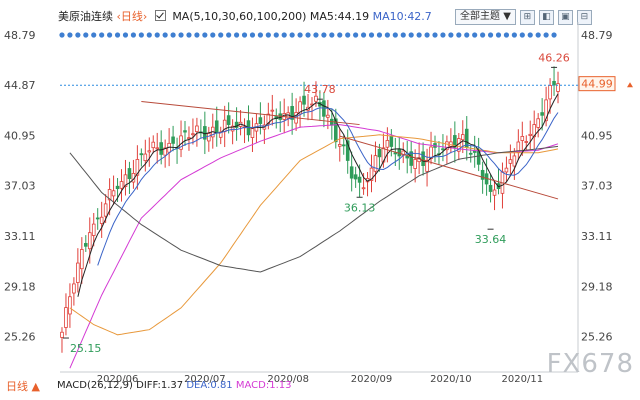  What do you see at coordinates (250, 113) in the screenshot?
I see `trend-line` at bounding box center [250, 113].